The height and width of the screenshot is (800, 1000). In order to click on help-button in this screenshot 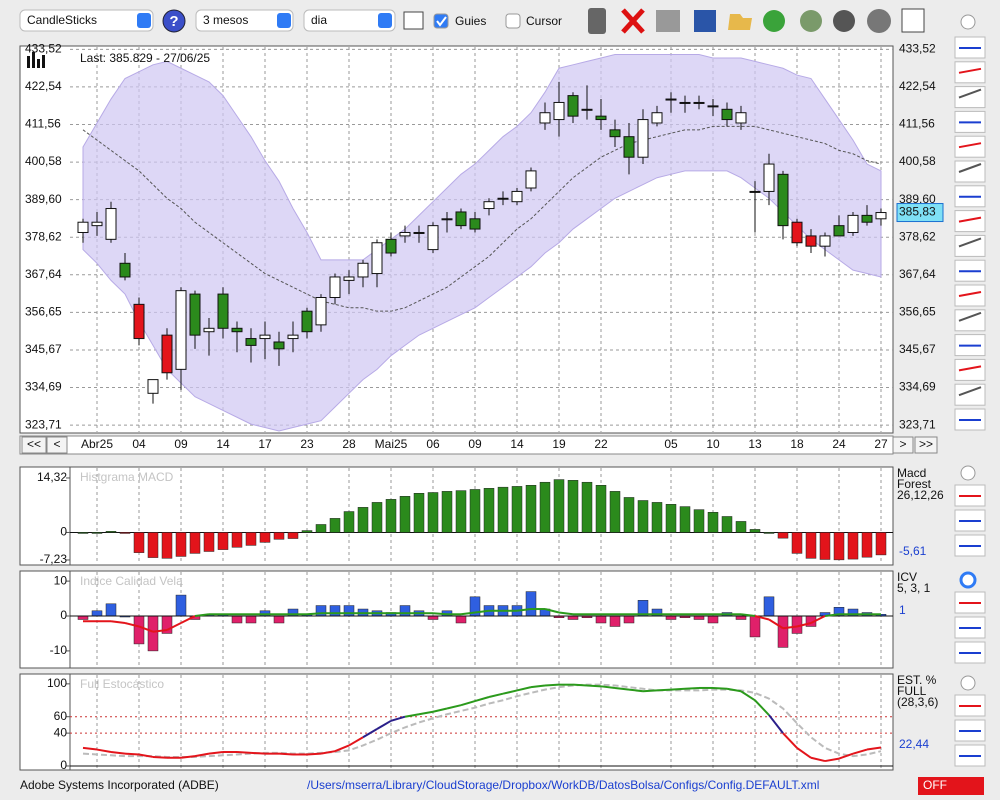, I will do `click(174, 21)`.